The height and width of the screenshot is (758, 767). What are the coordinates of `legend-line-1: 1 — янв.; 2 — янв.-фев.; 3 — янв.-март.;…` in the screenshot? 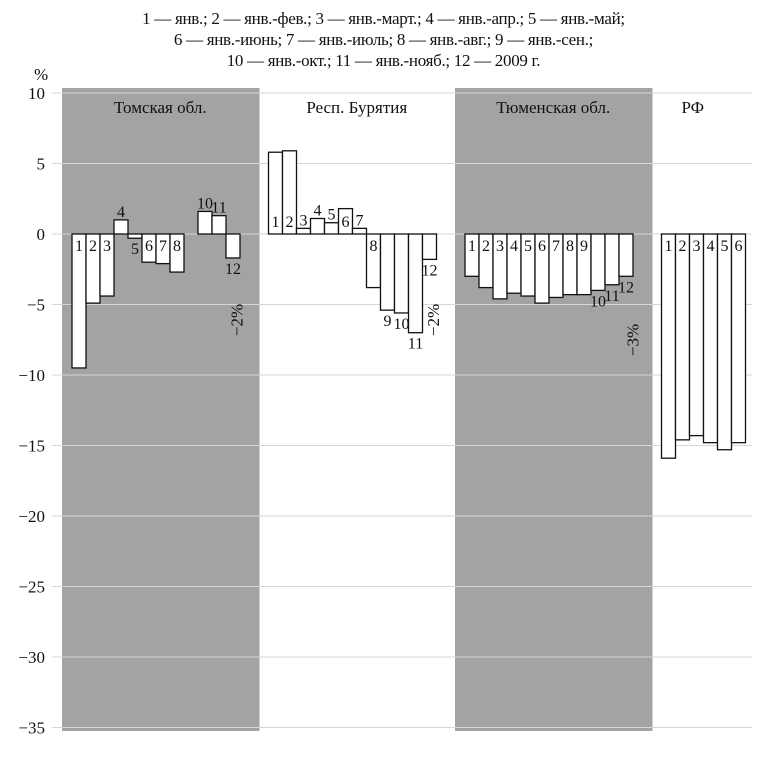 It's located at (383, 18).